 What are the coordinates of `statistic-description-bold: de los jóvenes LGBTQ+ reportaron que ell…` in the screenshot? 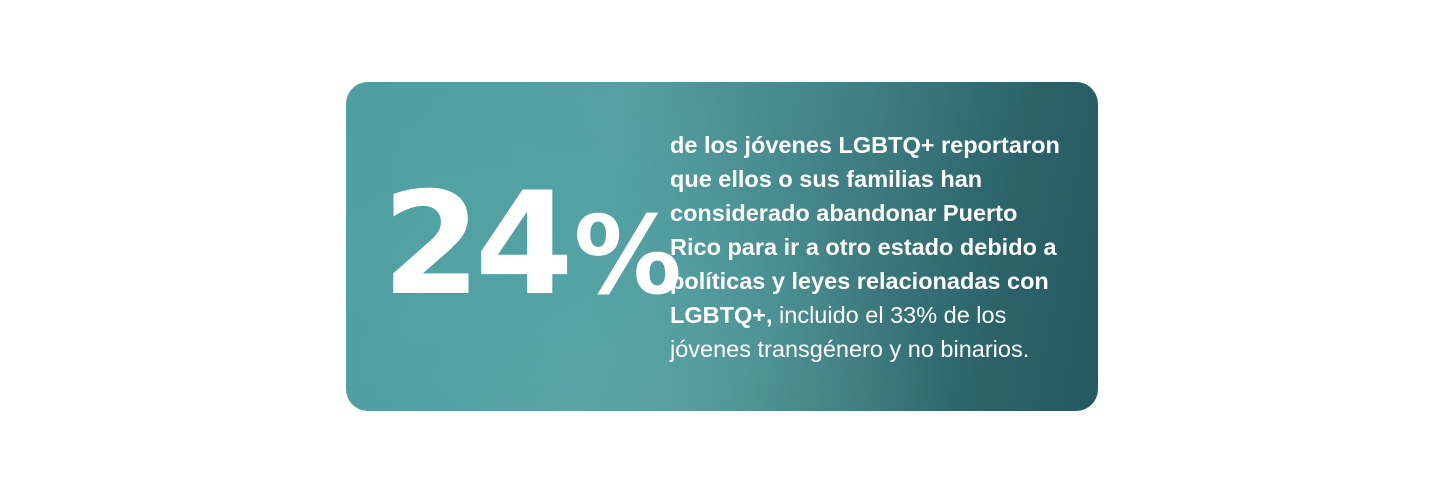 It's located at (865, 230).